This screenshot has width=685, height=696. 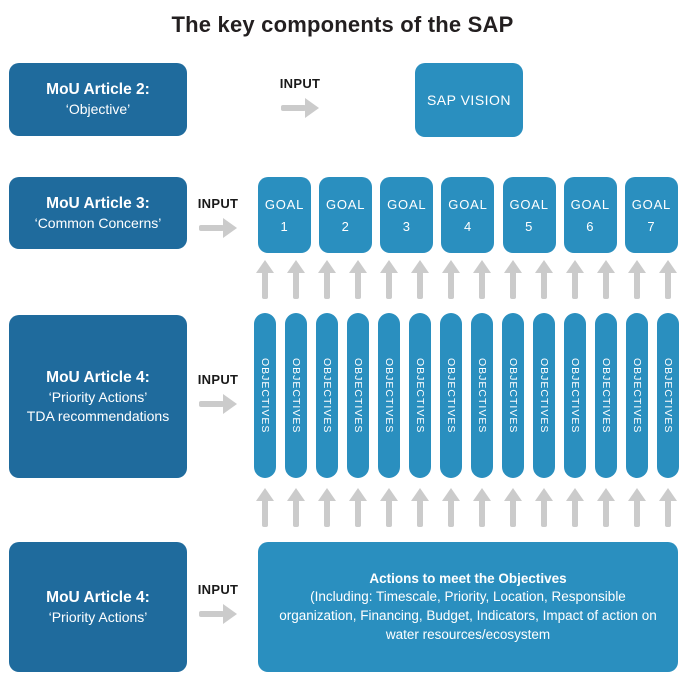 What do you see at coordinates (98, 415) in the screenshot?
I see `mou-article-4-line3: TDA recommendations` at bounding box center [98, 415].